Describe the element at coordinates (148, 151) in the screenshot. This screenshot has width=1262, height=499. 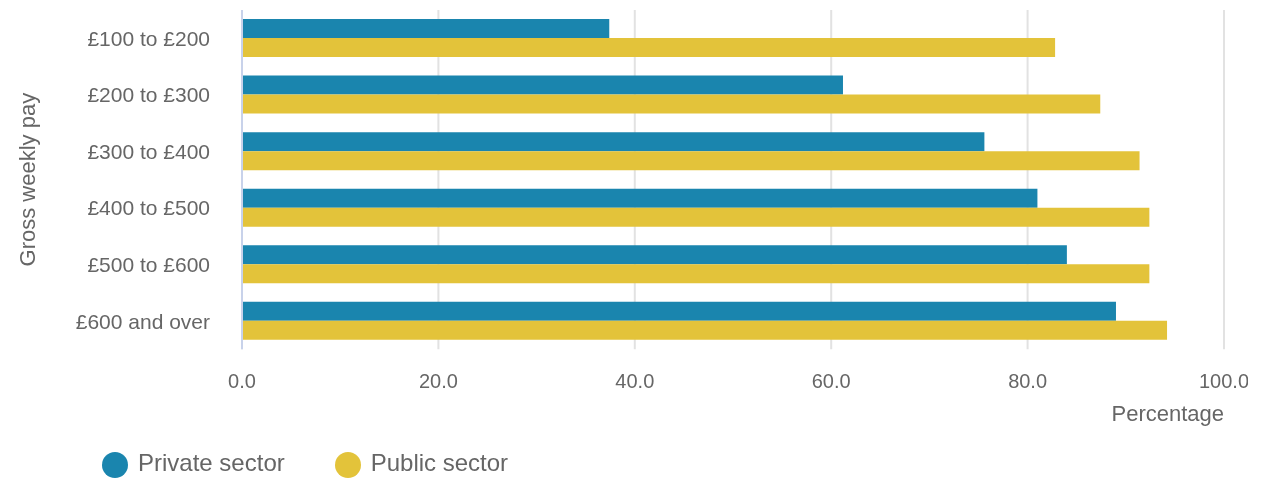
I see `y-tick-label: £300 to £400` at that location.